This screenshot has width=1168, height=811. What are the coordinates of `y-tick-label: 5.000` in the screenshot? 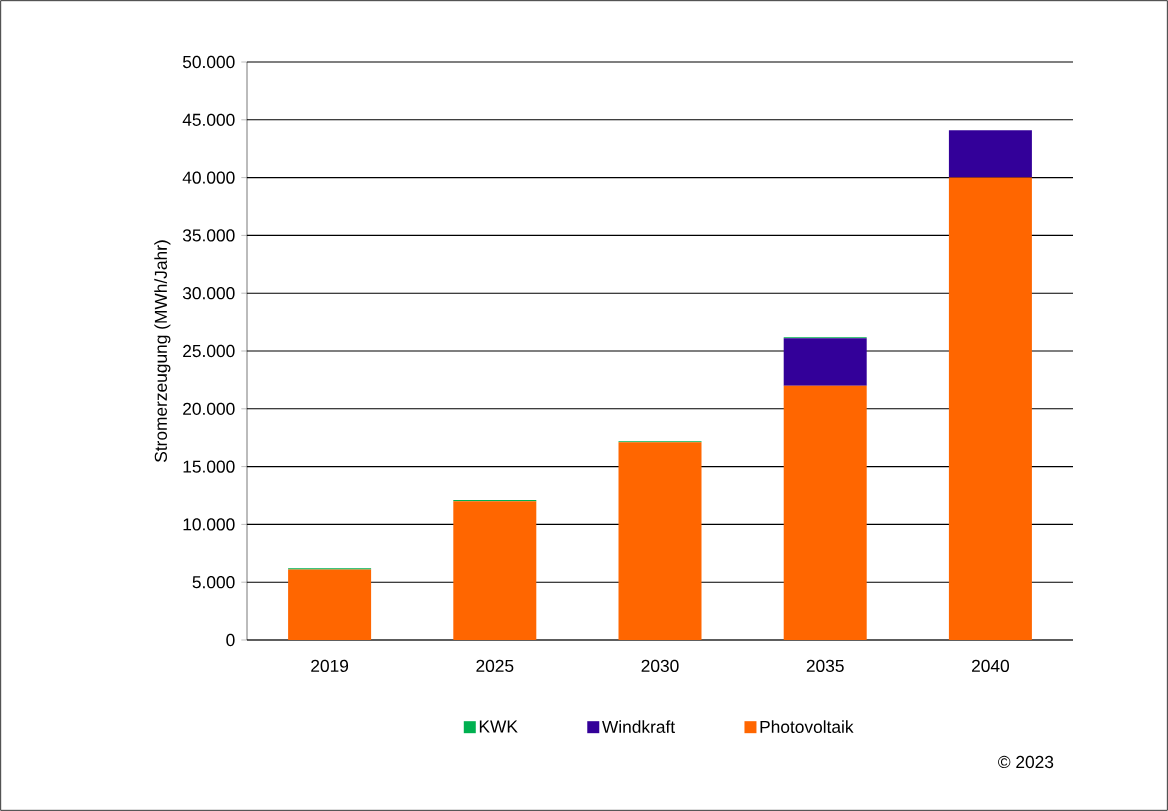 It's located at (213, 582).